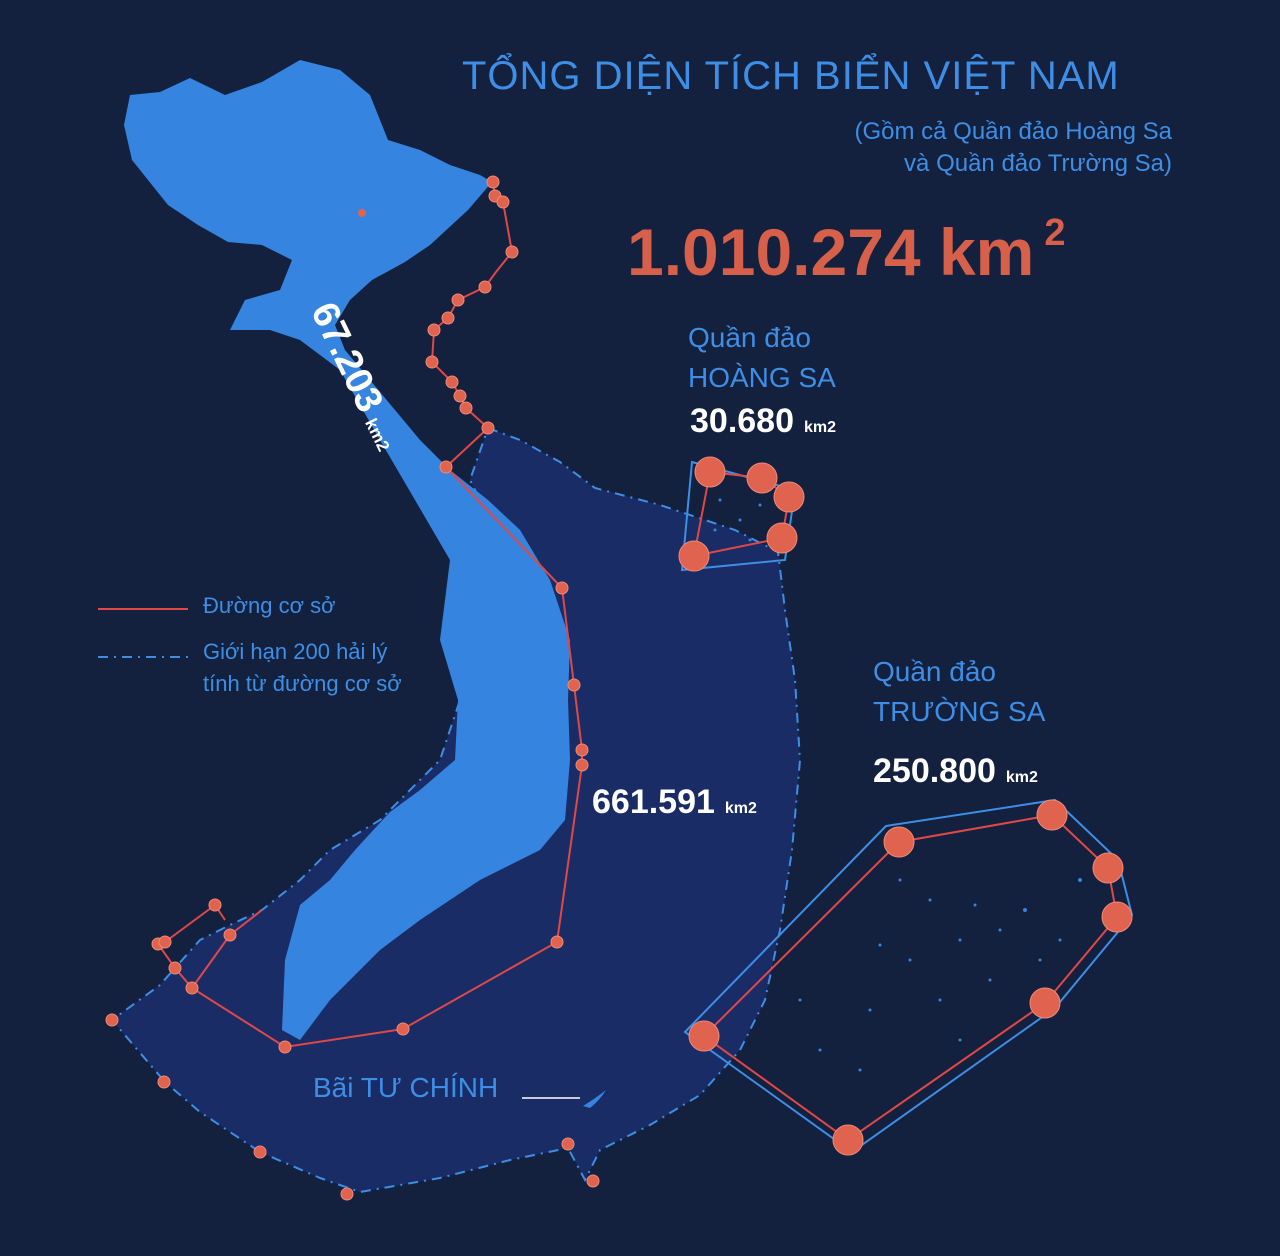 This screenshot has width=1280, height=1256. What do you see at coordinates (749, 337) in the screenshot?
I see `hoang-sa-label-line1: Quần đảo` at bounding box center [749, 337].